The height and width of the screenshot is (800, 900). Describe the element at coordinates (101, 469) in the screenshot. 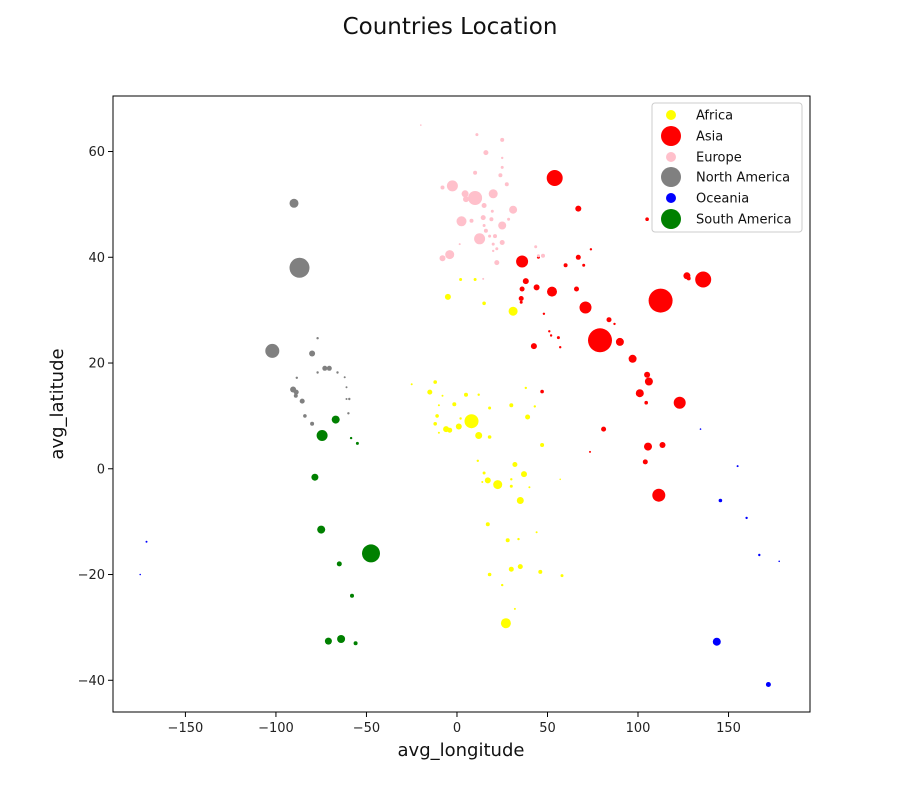

I see `y-tick-label: 0` at that location.